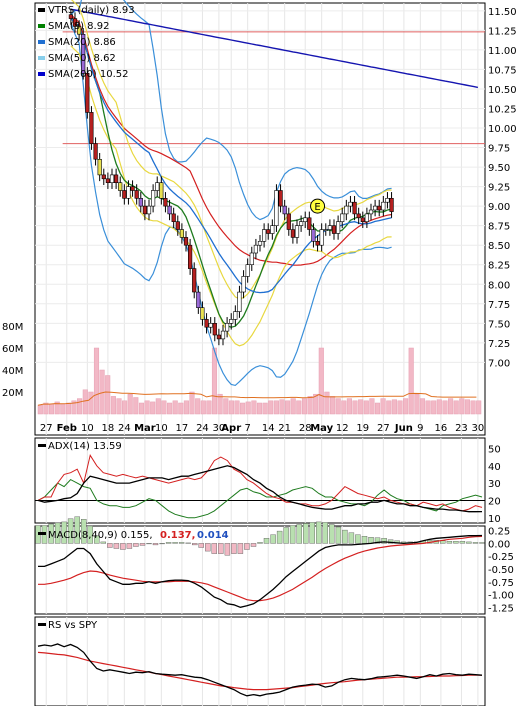  I want to click on y-tick-label: 10.25, so click(502, 109).